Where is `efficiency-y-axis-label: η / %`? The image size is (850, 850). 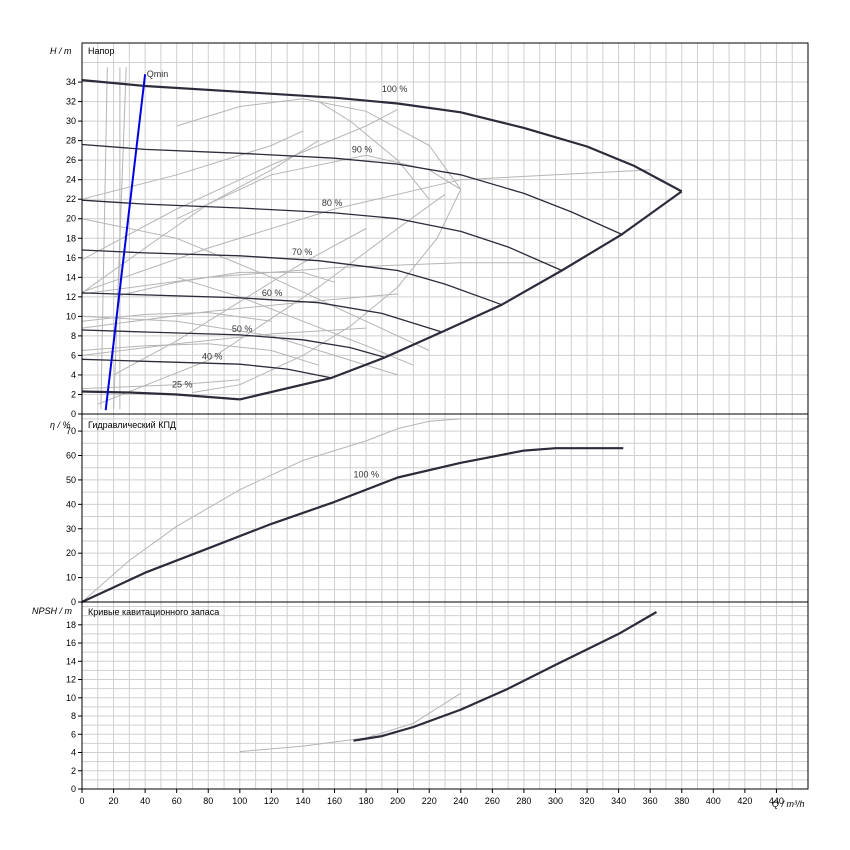 efficiency-y-axis-label: η / % is located at coordinates (60, 425).